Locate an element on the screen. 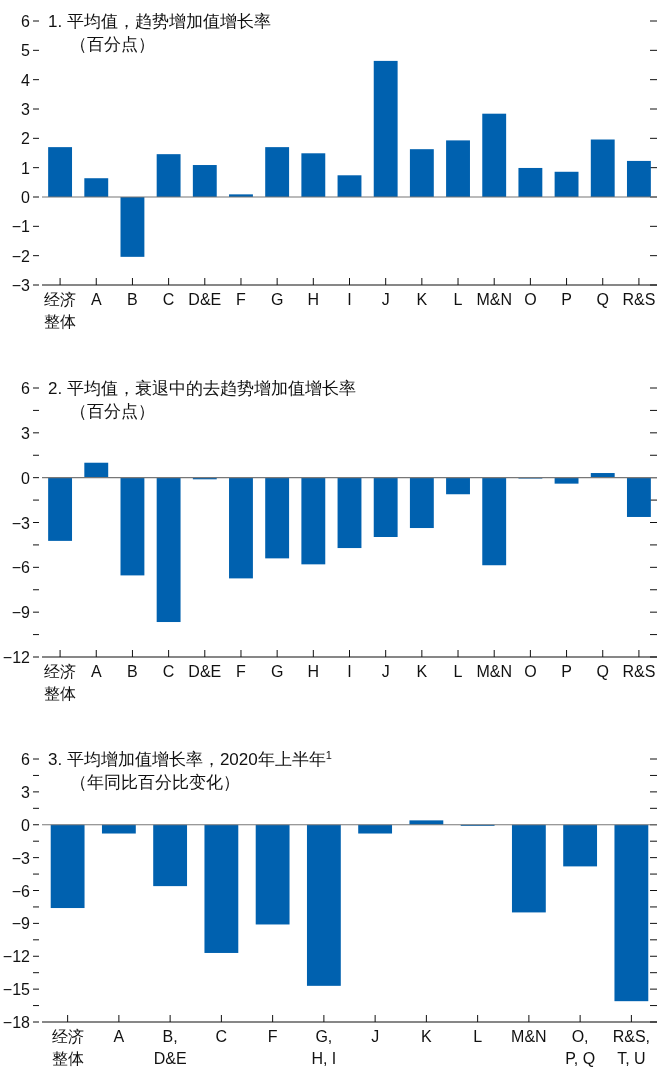 The width and height of the screenshot is (662, 1077). y-tick-label: 5 is located at coordinates (26, 51).